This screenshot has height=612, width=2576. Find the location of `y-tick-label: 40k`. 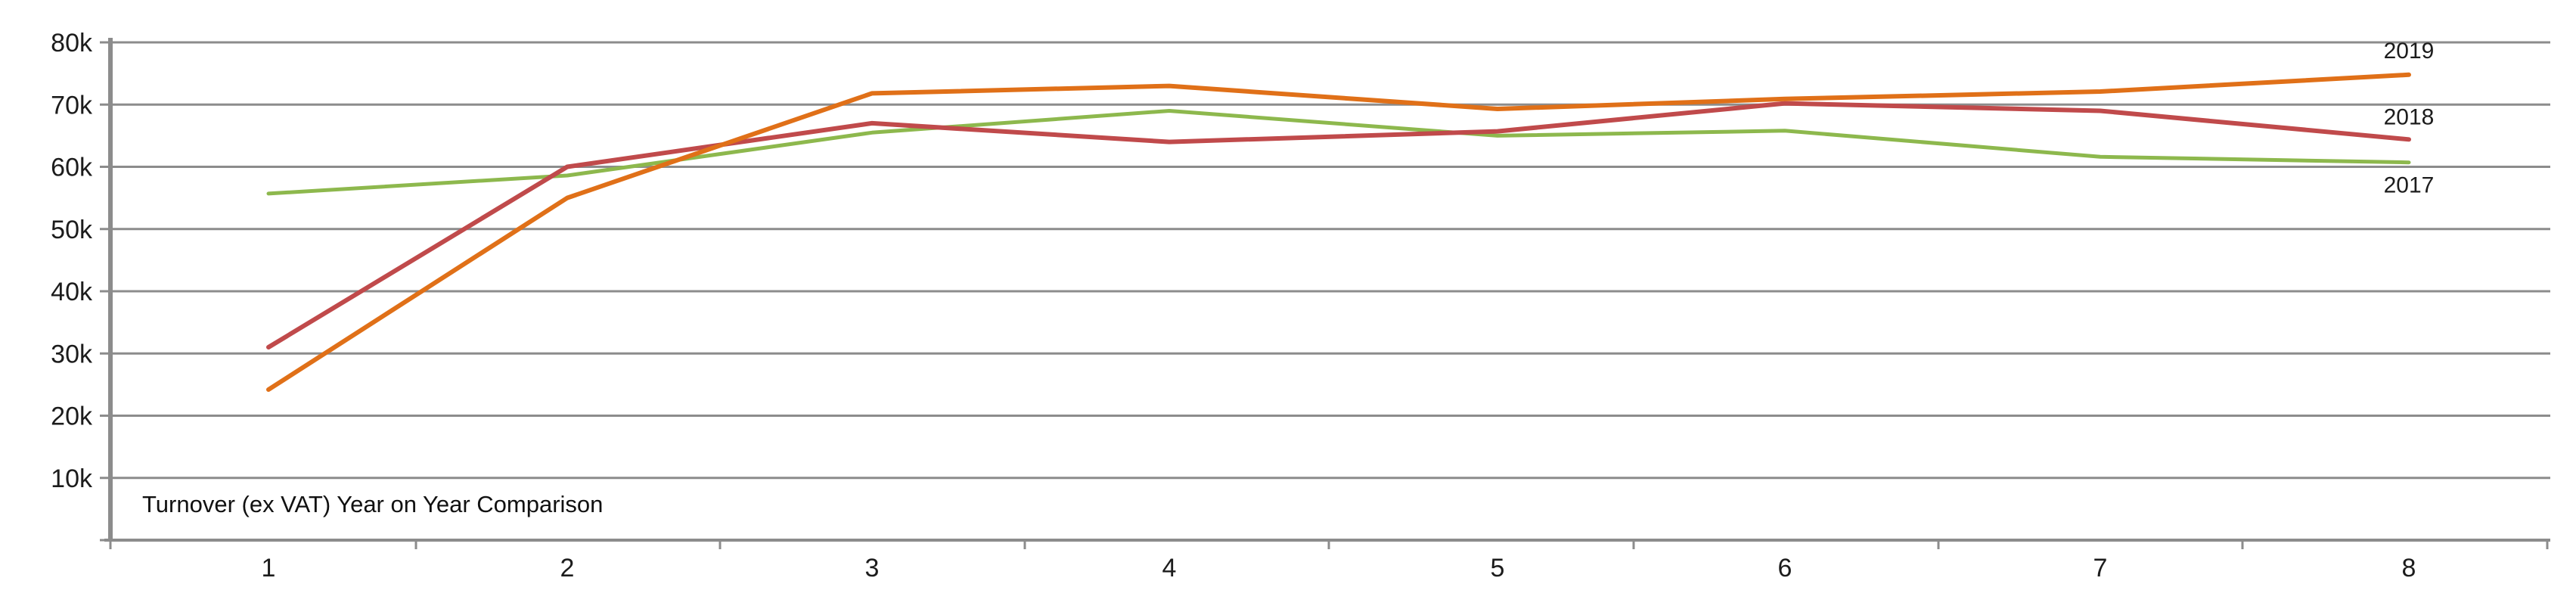

y-tick-label: 40k is located at coordinates (72, 292).